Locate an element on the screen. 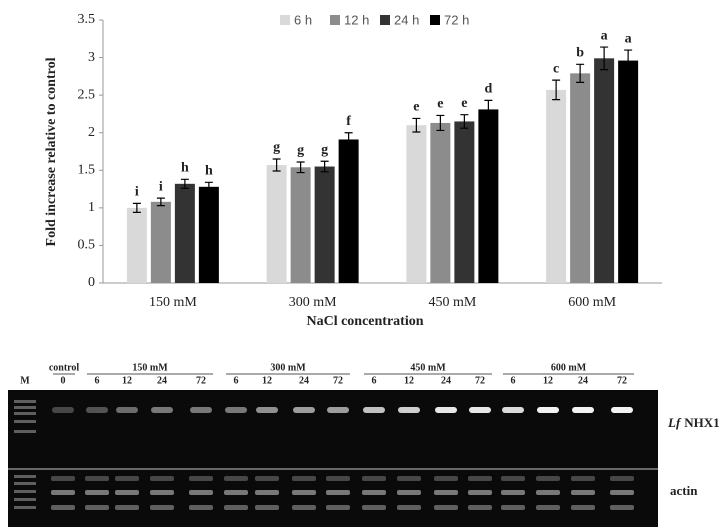 This screenshot has width=726, height=527. group-label: control is located at coordinates (64, 367).